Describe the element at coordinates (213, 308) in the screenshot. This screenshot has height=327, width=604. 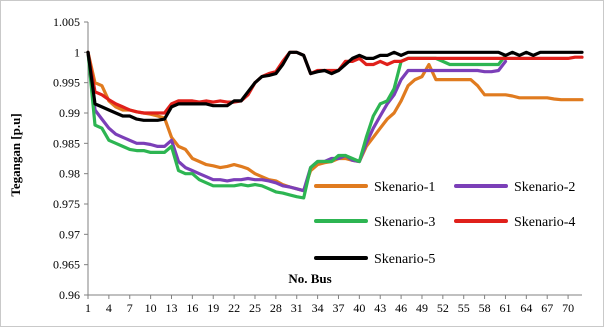
I see `x-tick-label: 19` at that location.